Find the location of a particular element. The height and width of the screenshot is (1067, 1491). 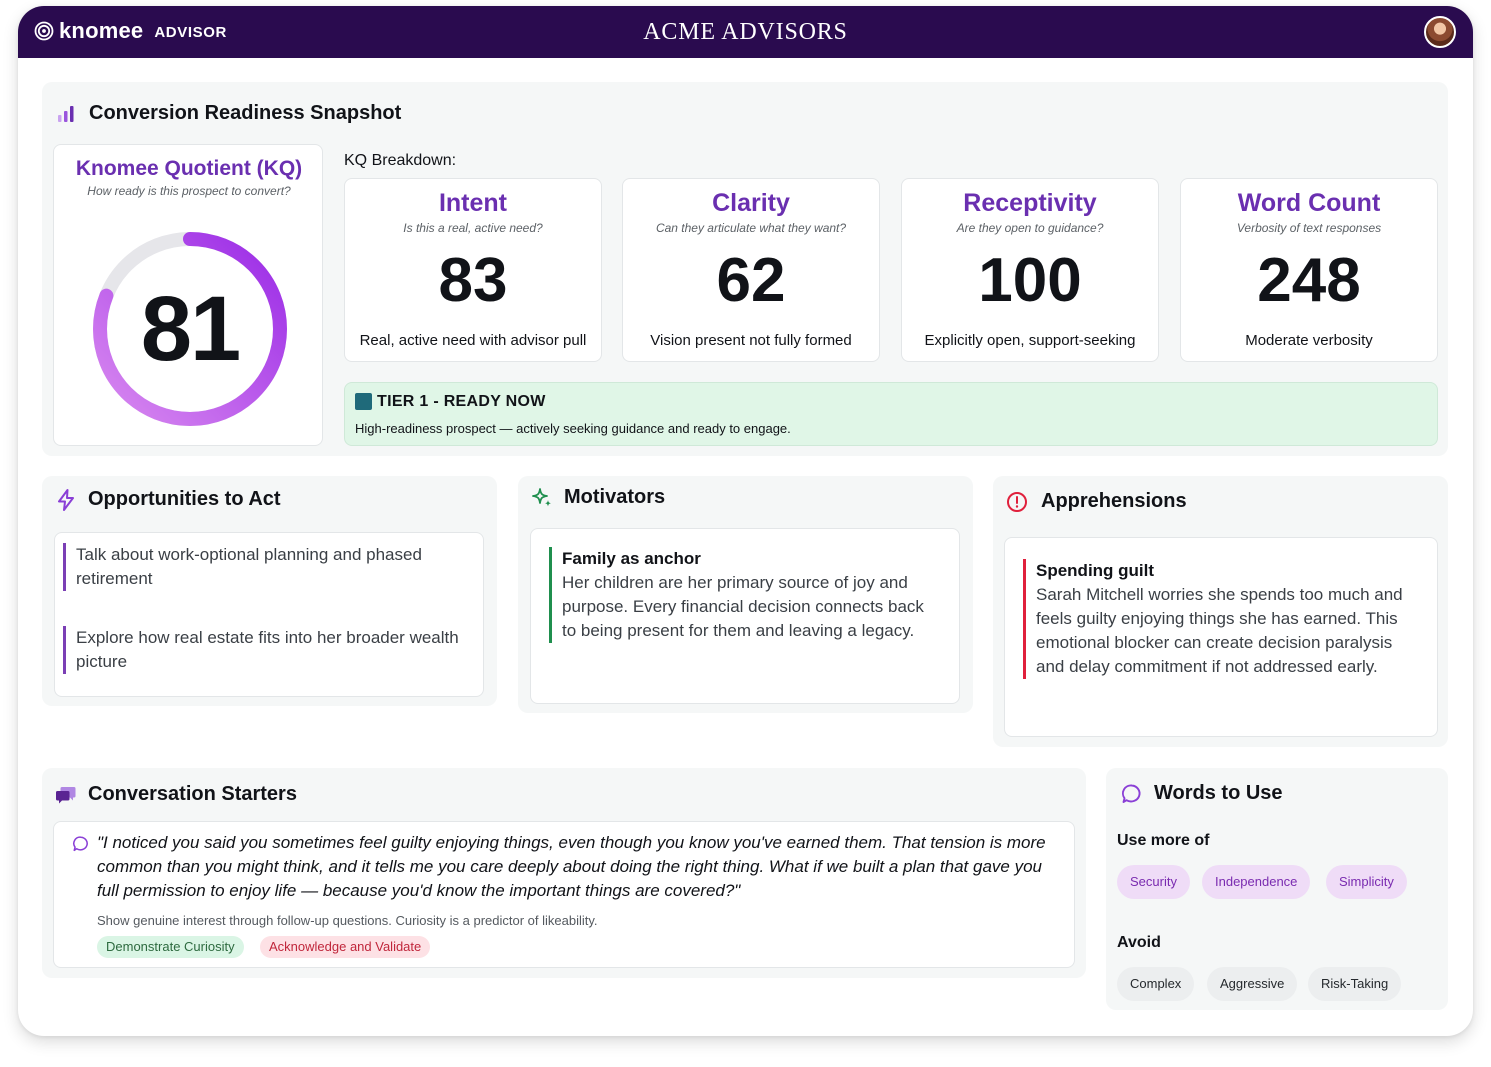

lightning-icon is located at coordinates (66, 500).